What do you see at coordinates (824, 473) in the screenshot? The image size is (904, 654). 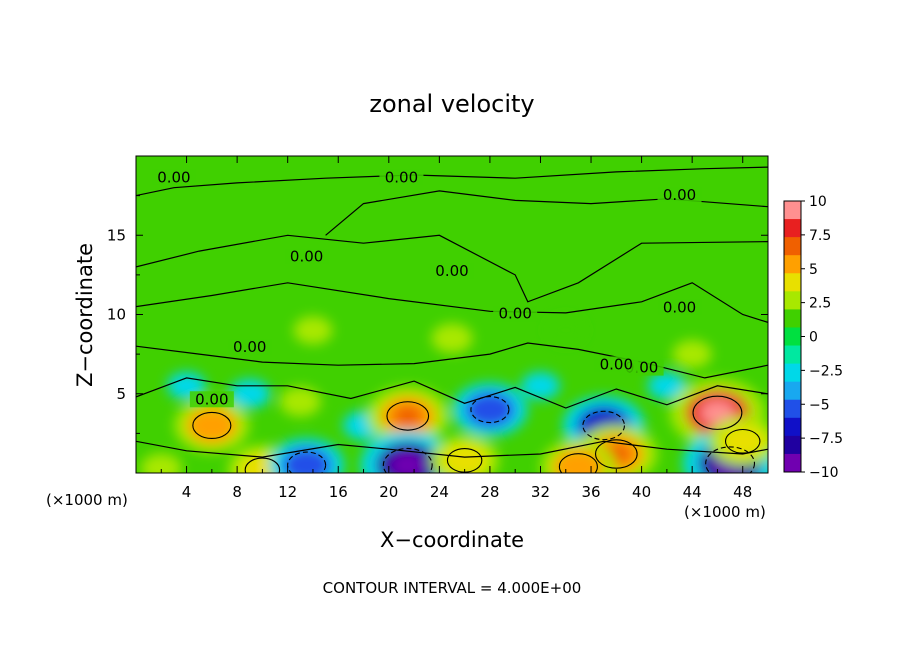 I see `colorbar-tick-label: −10` at bounding box center [824, 473].